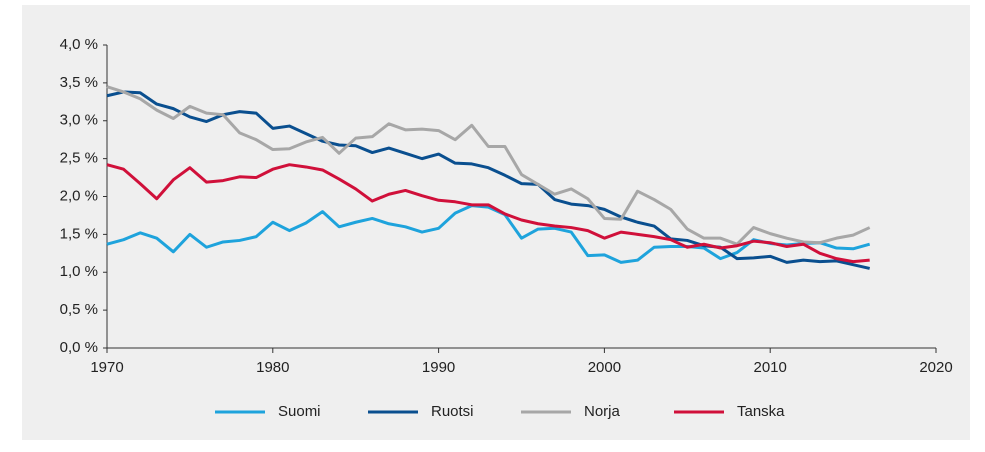 The height and width of the screenshot is (452, 985). Describe the element at coordinates (488, 234) in the screenshot. I see `series-line` at that location.